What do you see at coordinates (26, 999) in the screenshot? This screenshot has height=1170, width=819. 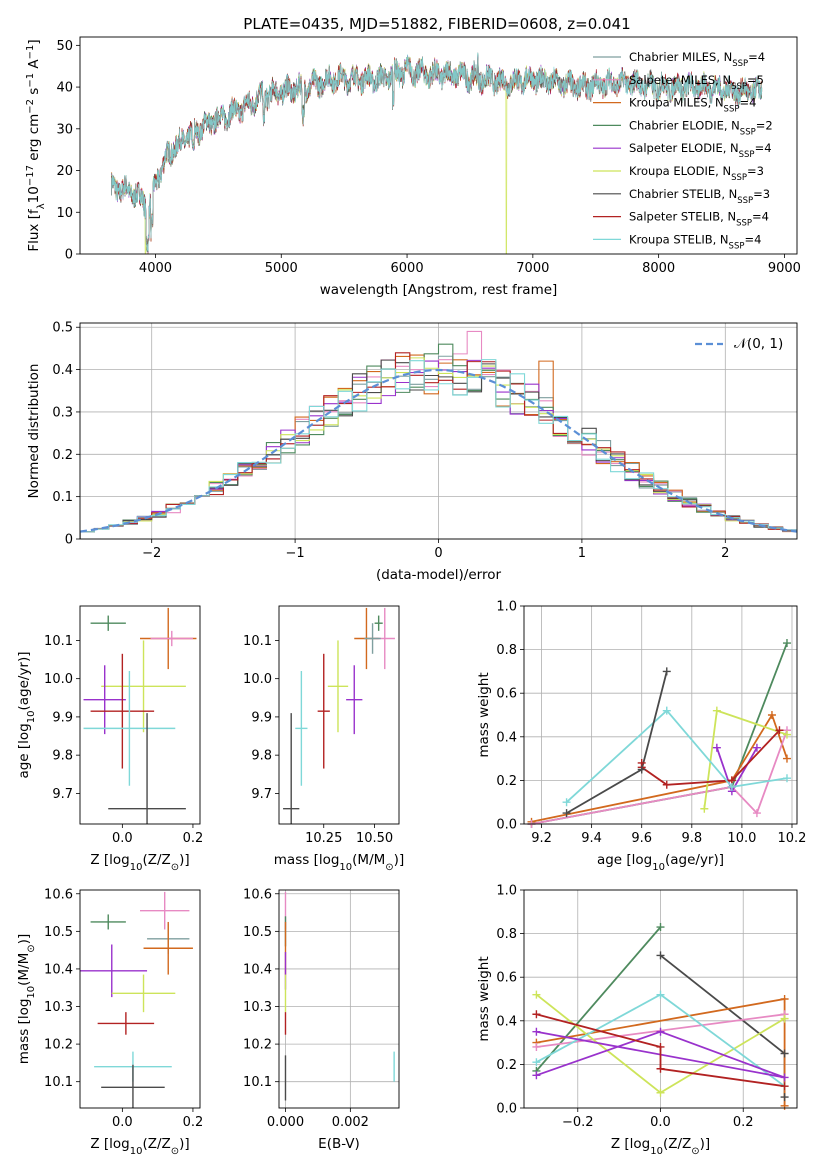 I see `mass_vs_Z-ylabel: mass [log10(M/M⊙)]` at bounding box center [26, 999].